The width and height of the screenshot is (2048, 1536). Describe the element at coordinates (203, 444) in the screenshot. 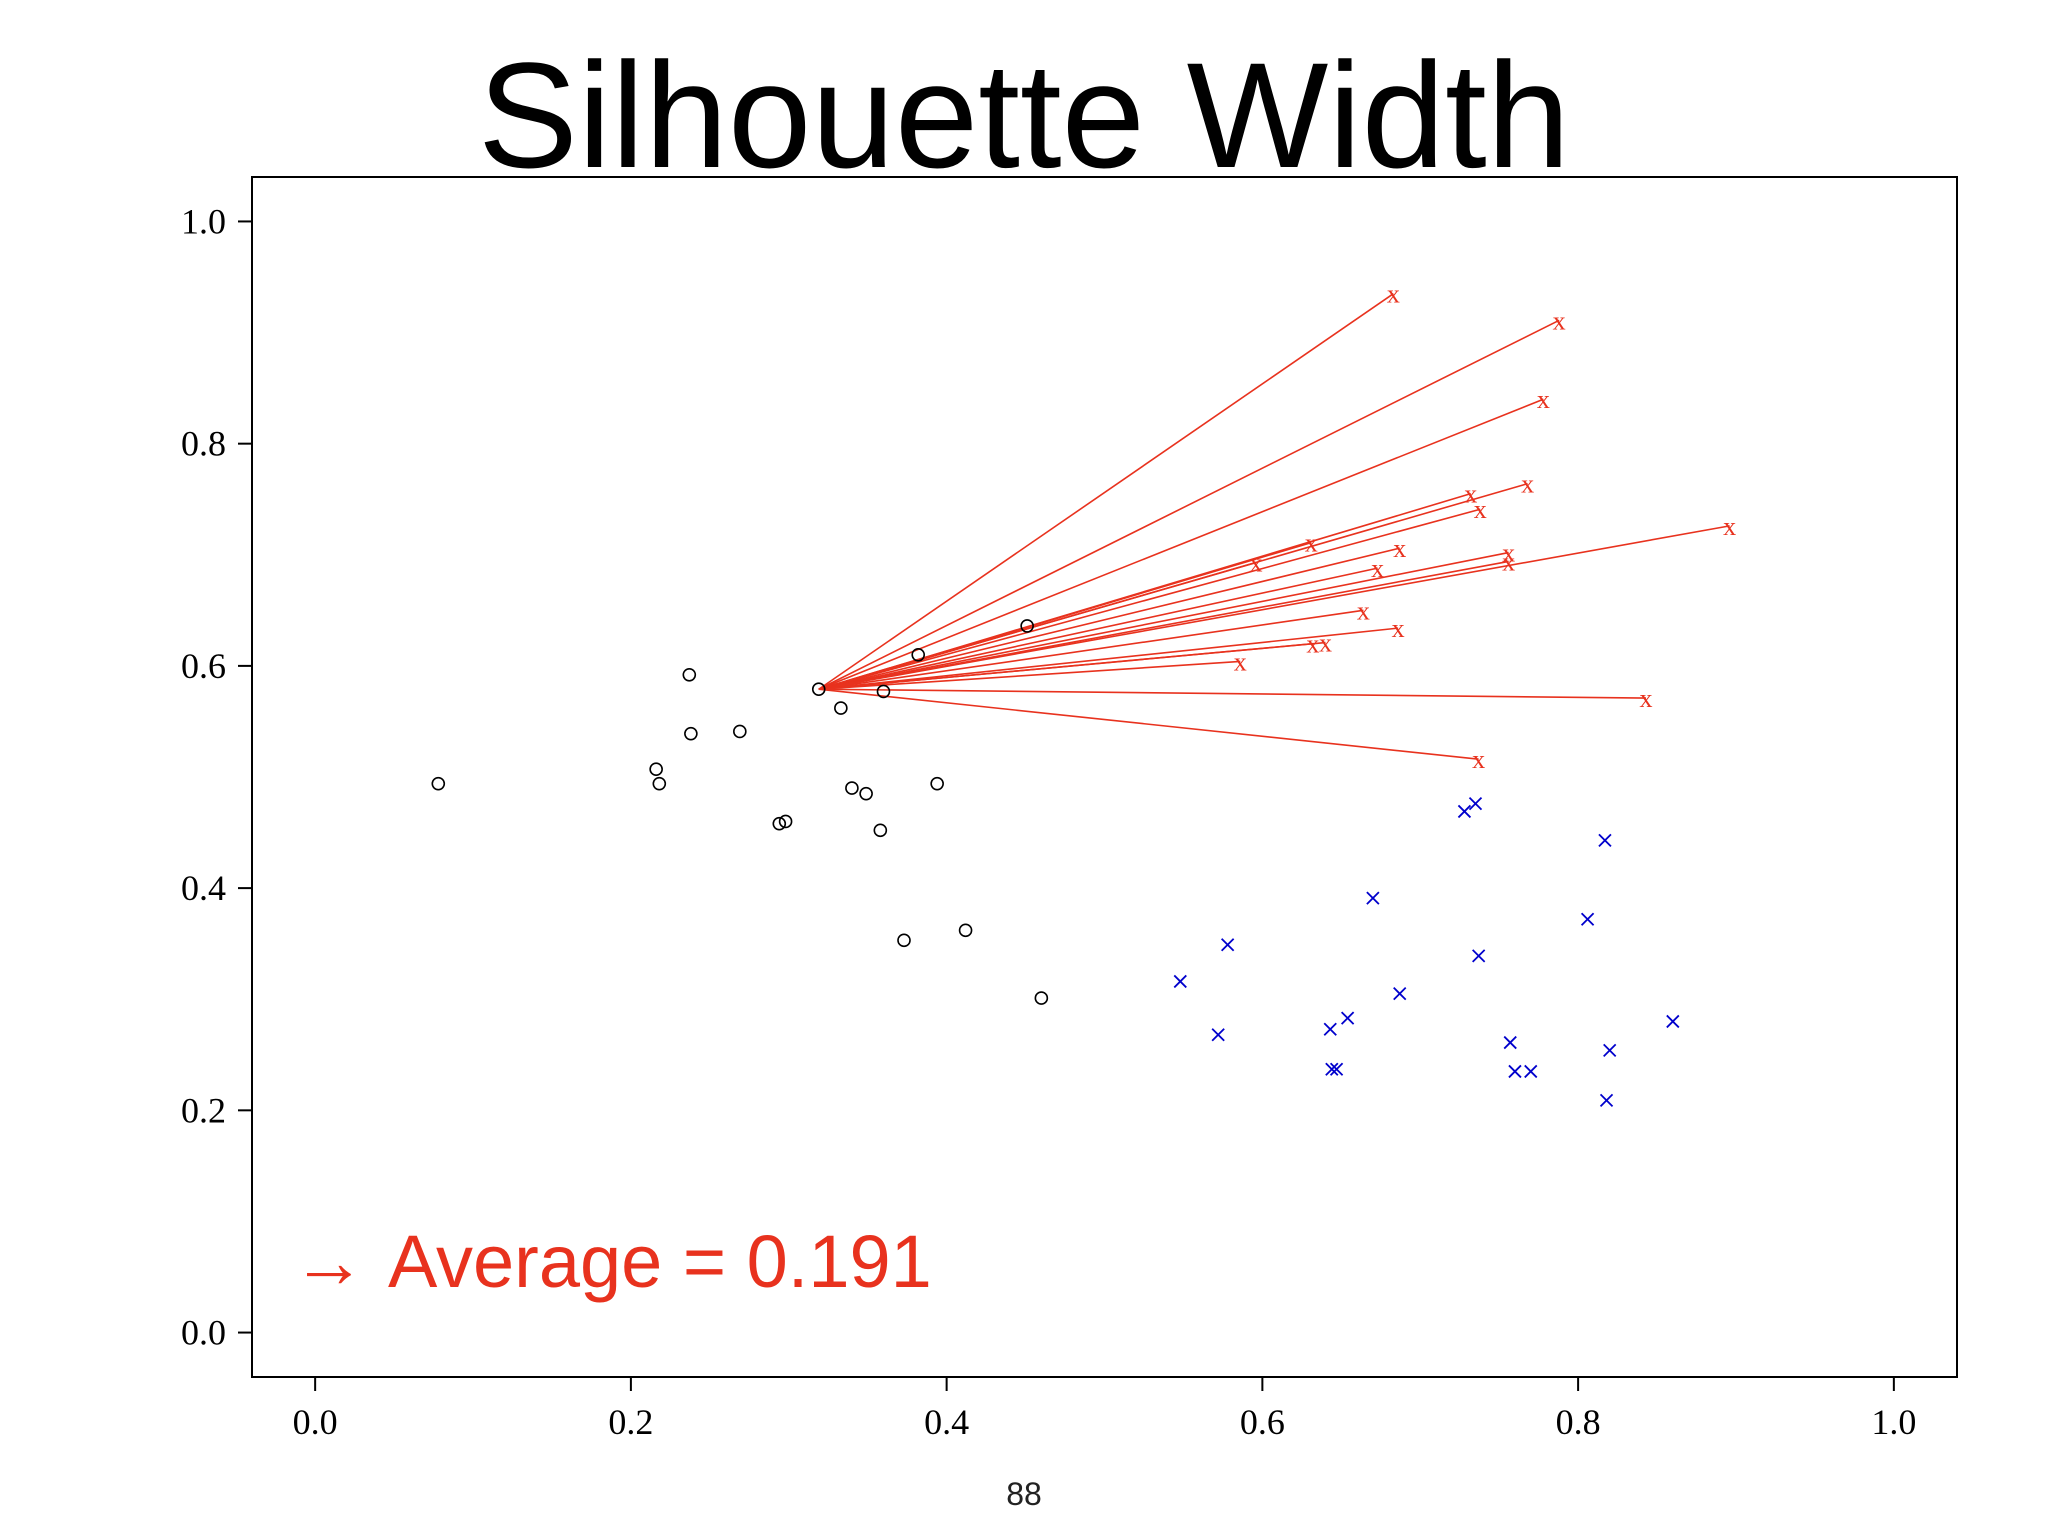

I see `y-tick-label: 0.8` at that location.